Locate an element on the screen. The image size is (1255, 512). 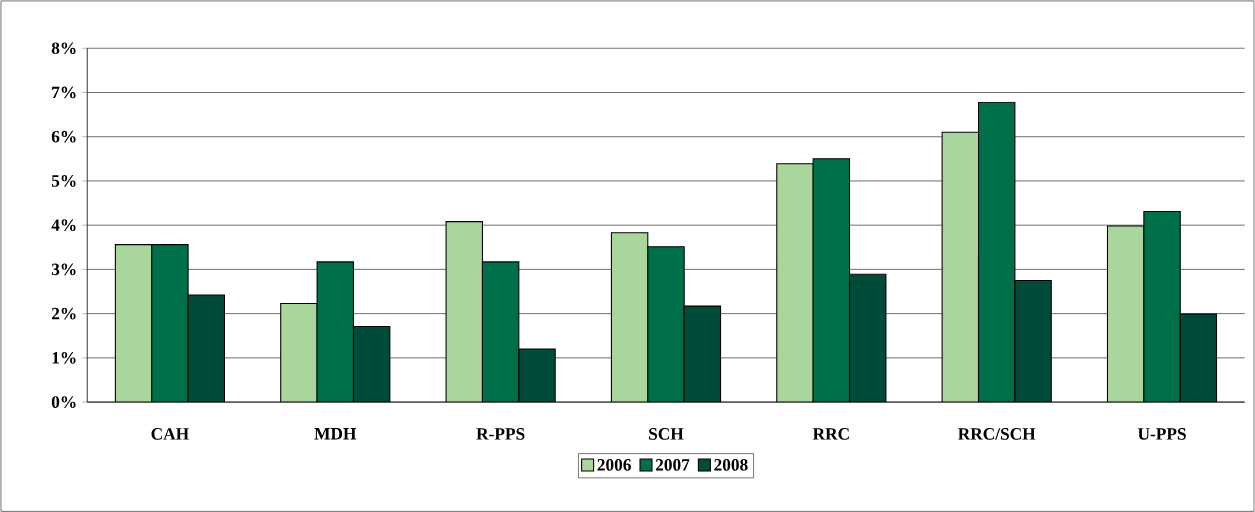
y-tick-label: 4% is located at coordinates (63, 225).